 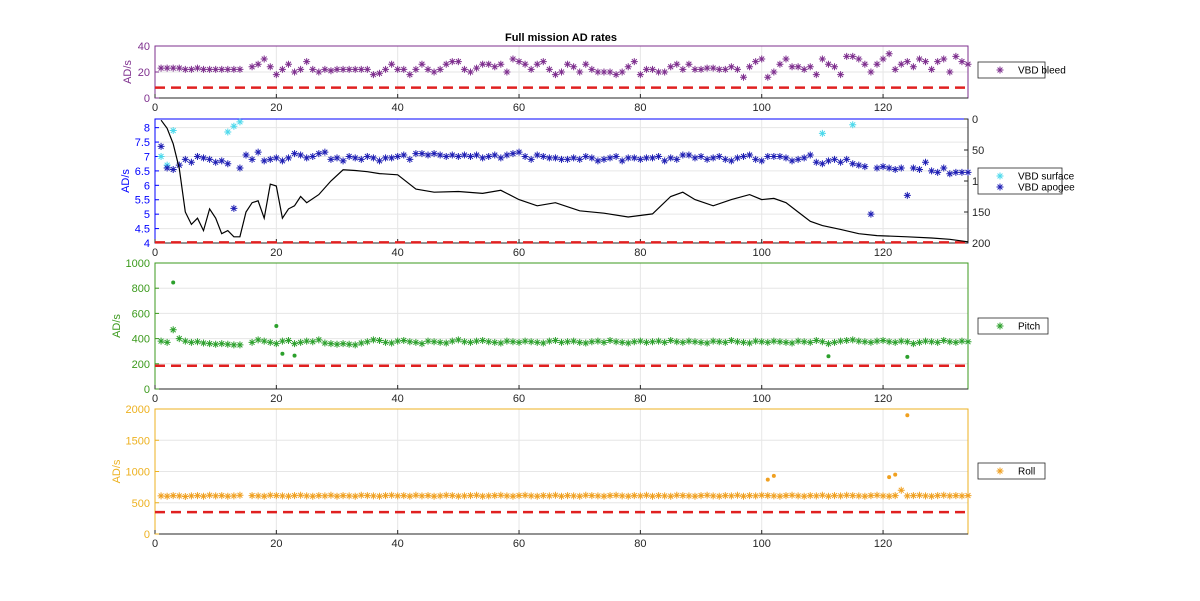 What do you see at coordinates (141, 504) in the screenshot?
I see `y-tick-label: 500` at bounding box center [141, 504].